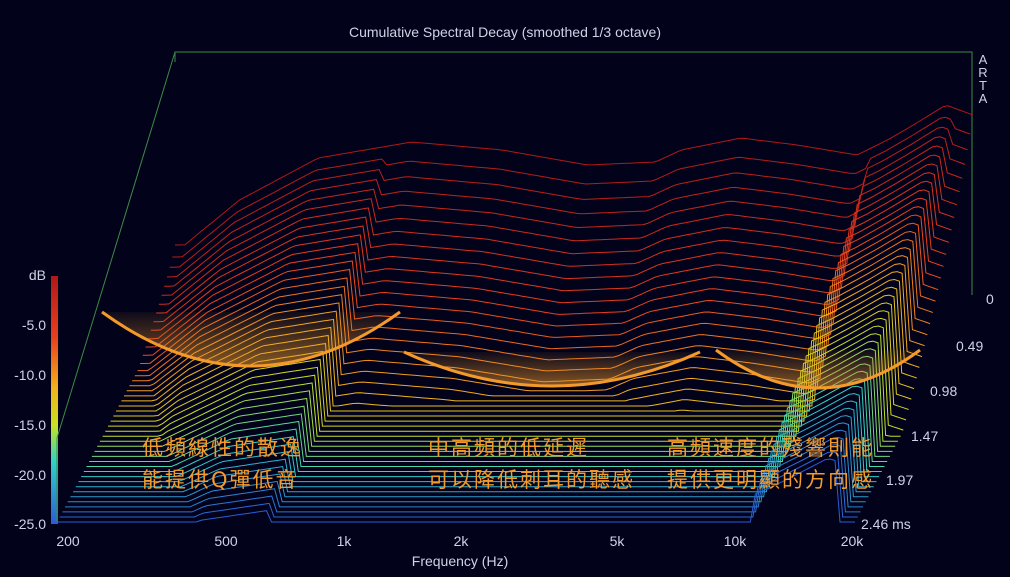 The width and height of the screenshot is (1010, 577). What do you see at coordinates (461, 541) in the screenshot?
I see `x-tick-label: 2k` at bounding box center [461, 541].